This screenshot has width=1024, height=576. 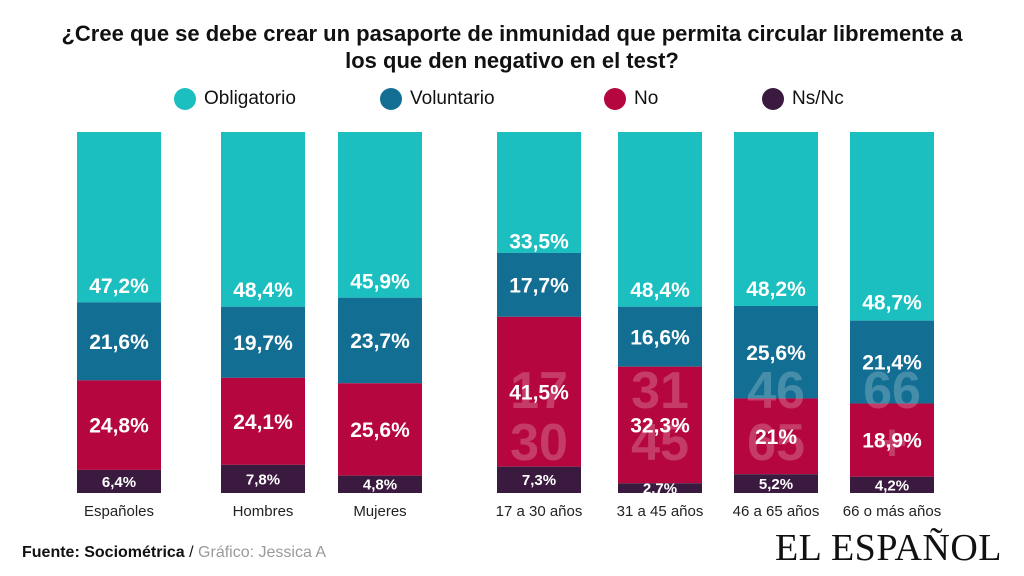 What do you see at coordinates (263, 511) in the screenshot?
I see `category-label: Hombres` at bounding box center [263, 511].